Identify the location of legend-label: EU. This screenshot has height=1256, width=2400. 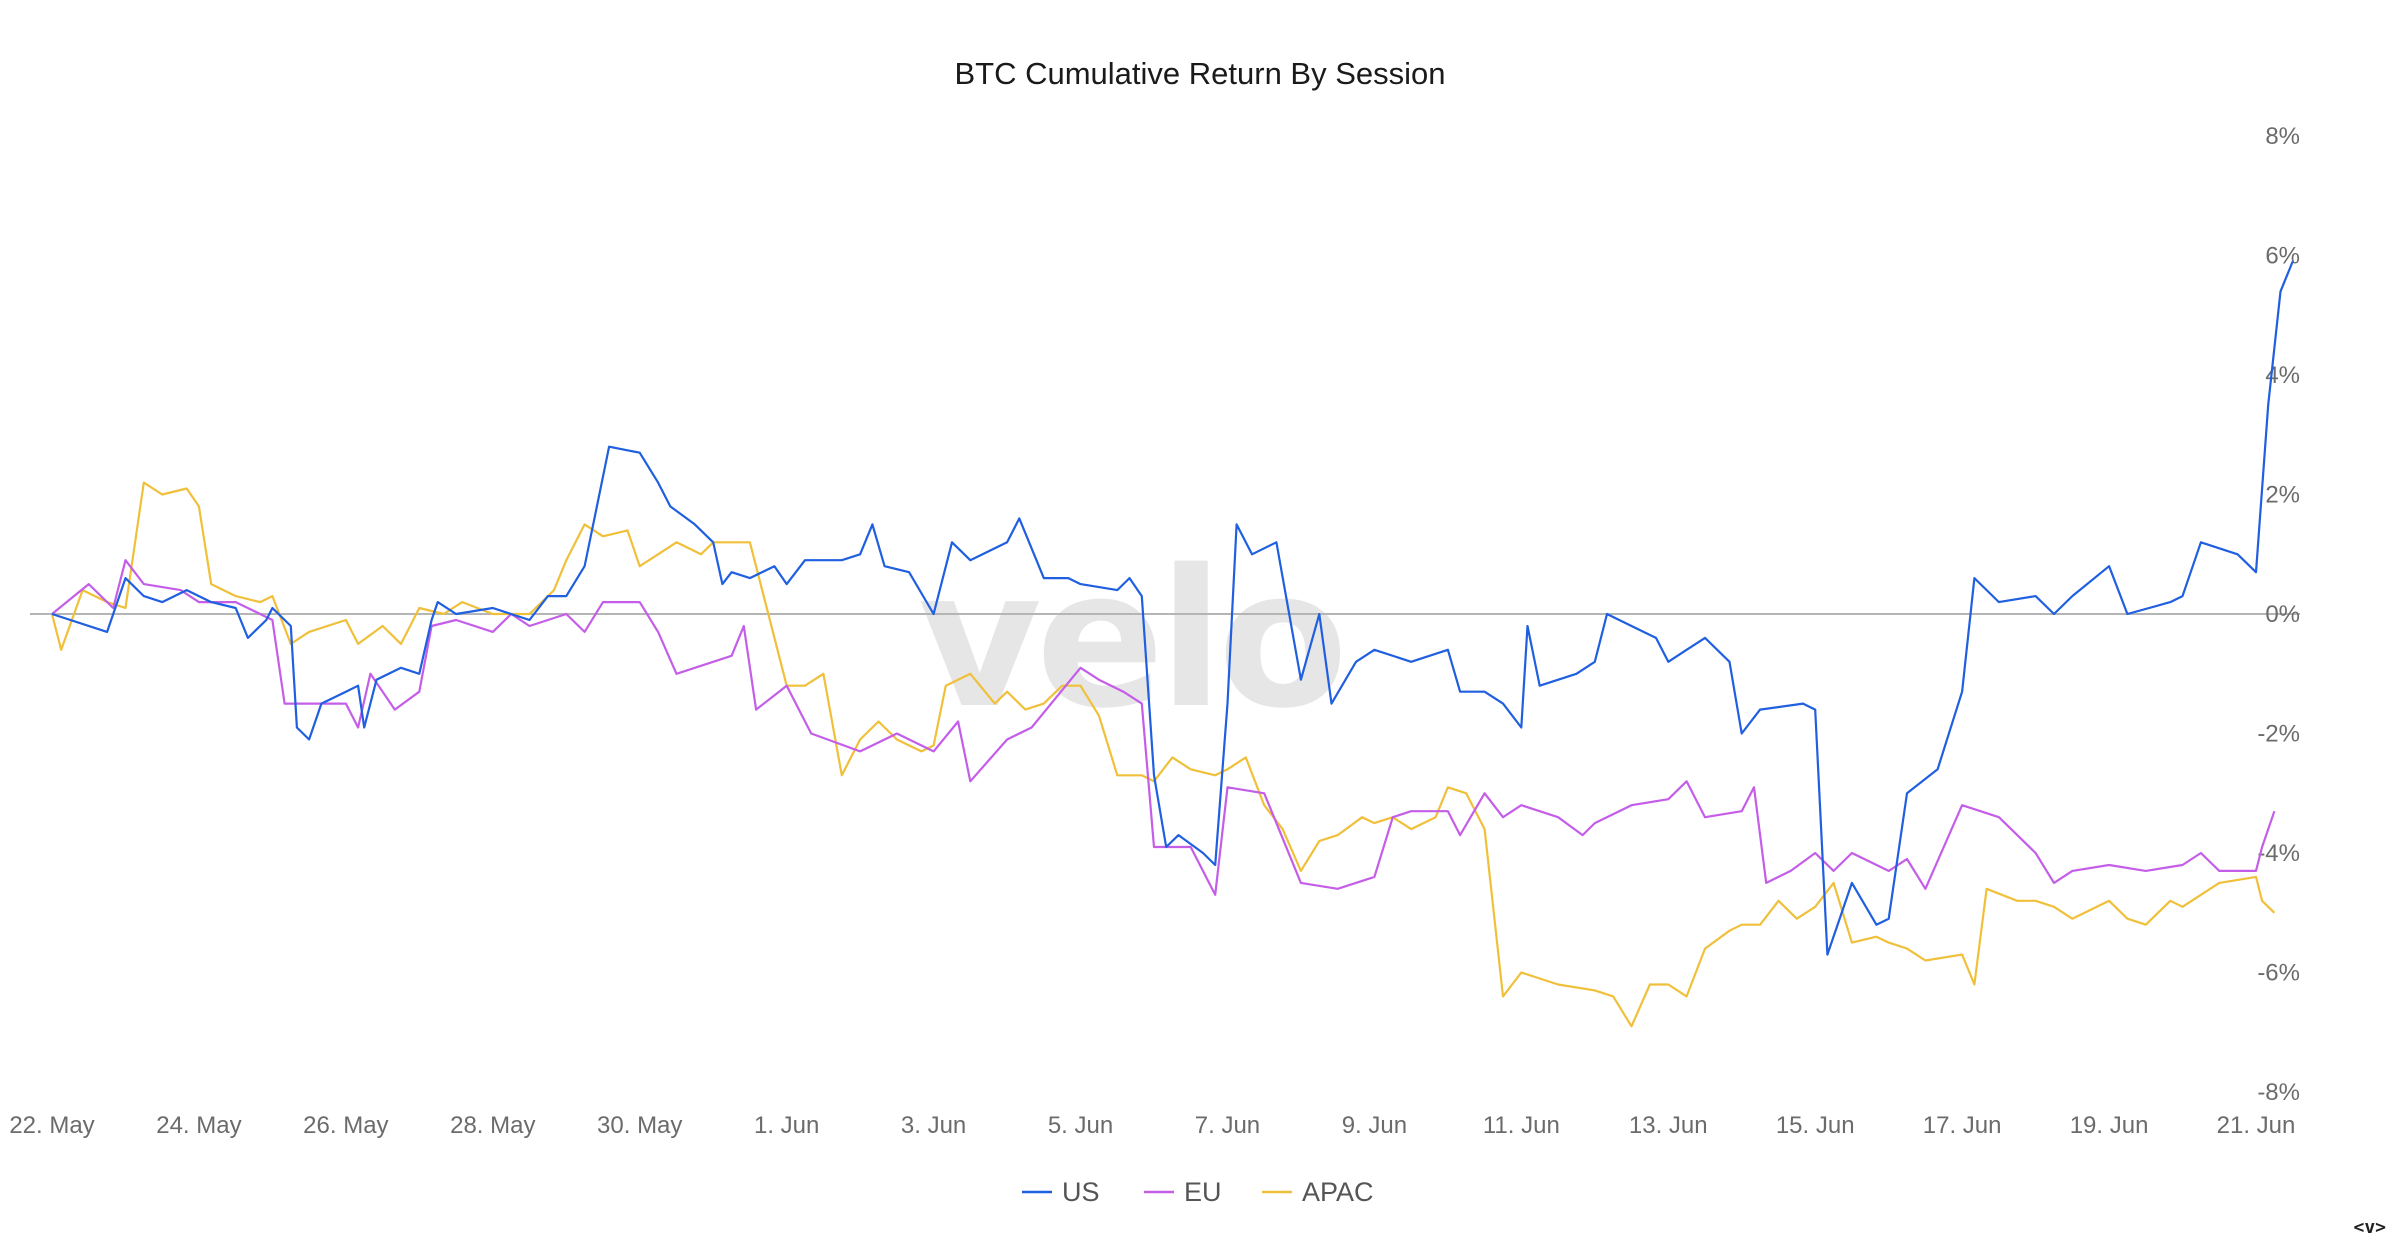
(1203, 1192).